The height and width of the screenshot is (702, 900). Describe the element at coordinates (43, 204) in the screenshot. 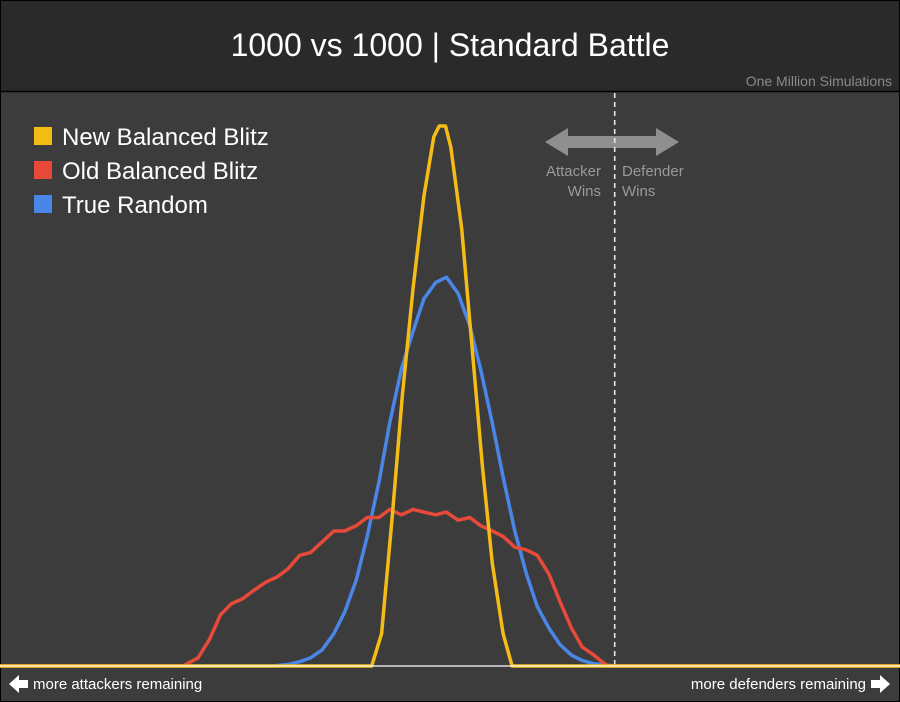

I see `legend-swatch-true-random` at that location.